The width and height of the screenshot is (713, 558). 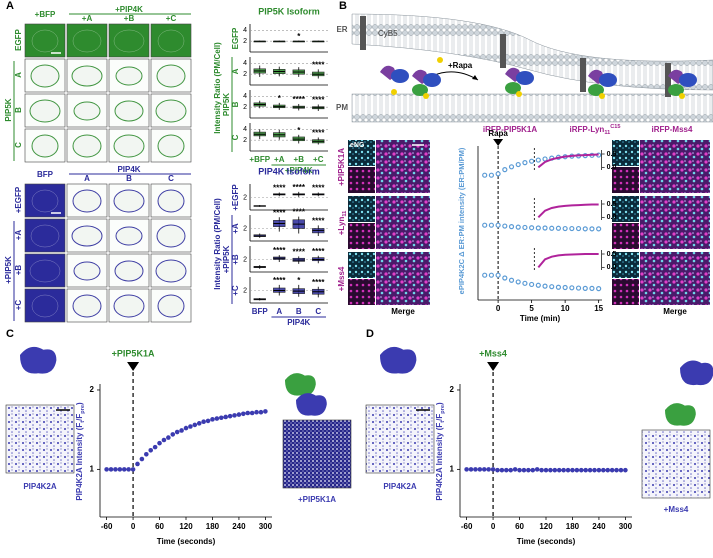 I want to click on y-tick-label: 1, so click(x=92, y=468).